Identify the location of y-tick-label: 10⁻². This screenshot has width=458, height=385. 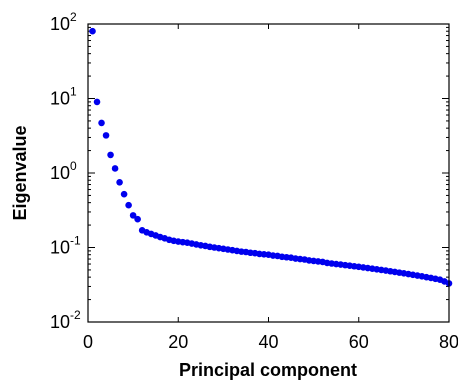
(65, 320).